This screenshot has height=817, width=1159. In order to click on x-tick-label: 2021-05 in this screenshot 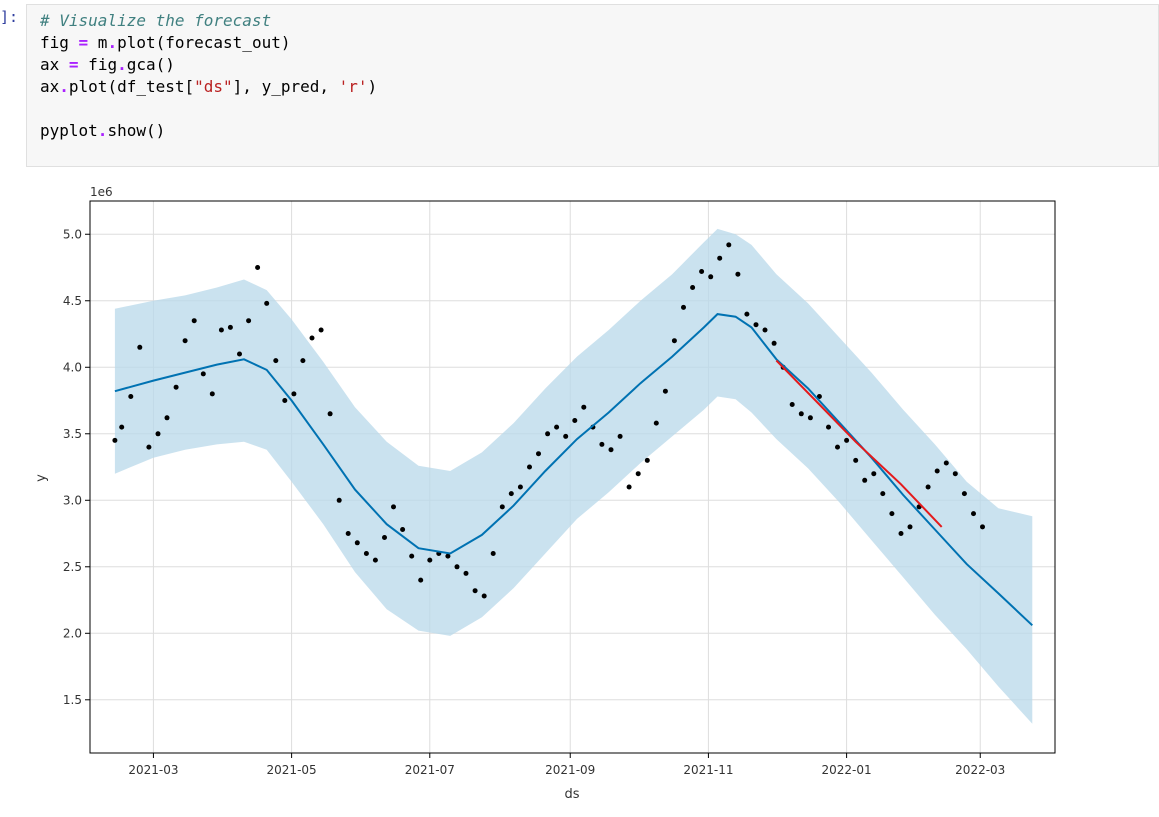, I will do `click(292, 770)`.